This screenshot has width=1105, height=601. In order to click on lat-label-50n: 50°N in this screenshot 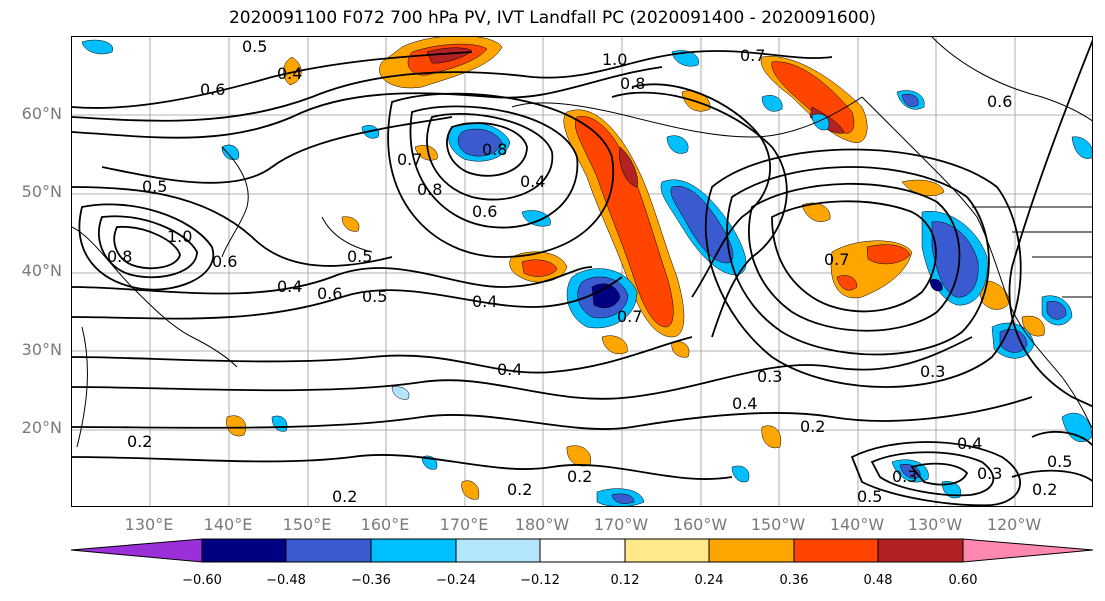, I will do `click(41, 191)`.